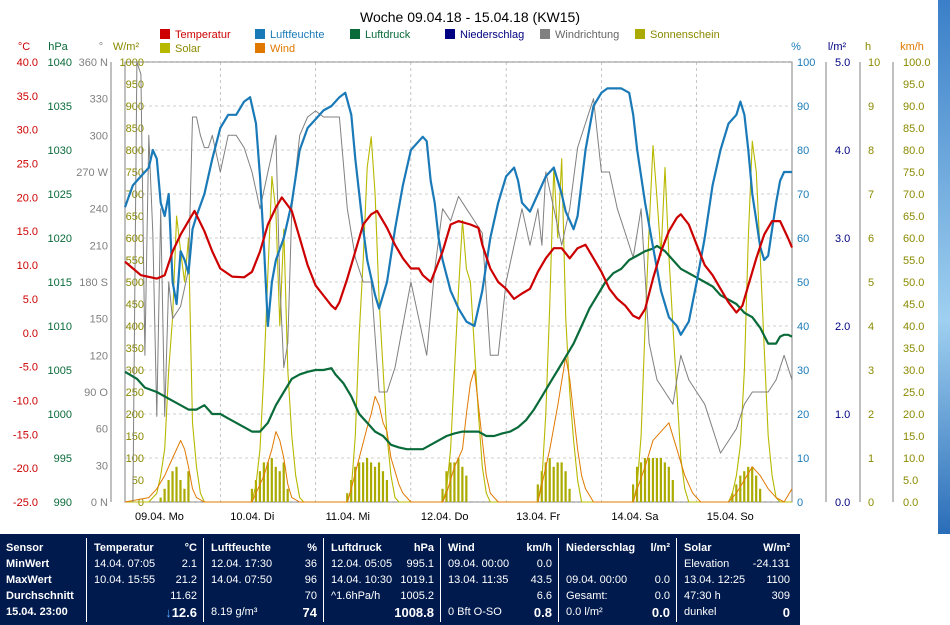  Describe the element at coordinates (913, 459) in the screenshot. I see `wind-tick: 10.0` at that location.